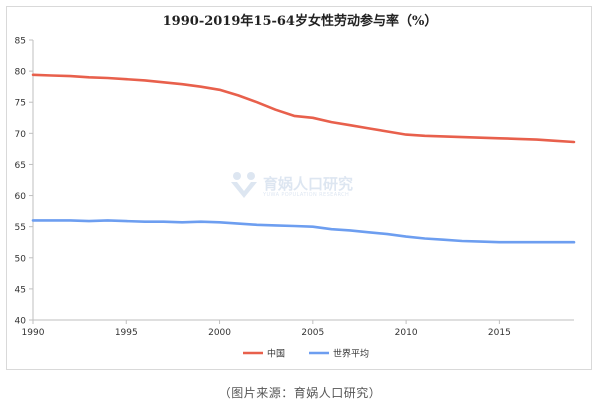 The height and width of the screenshot is (409, 600). I want to click on legend: 中国 世界平均, so click(306, 354).